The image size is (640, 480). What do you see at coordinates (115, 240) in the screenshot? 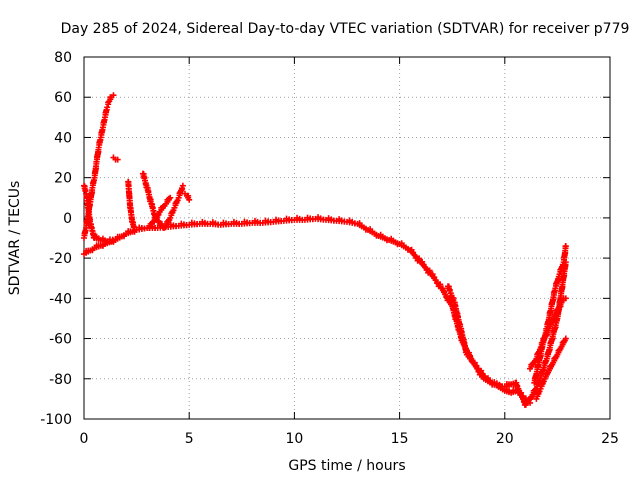
I see `data-point-early-drop` at bounding box center [115, 240].